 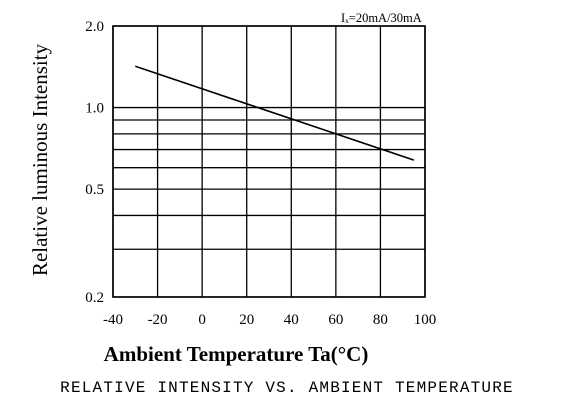 I want to click on x-axis-label: Ambient Temperature Ta(°C), so click(x=236, y=354).